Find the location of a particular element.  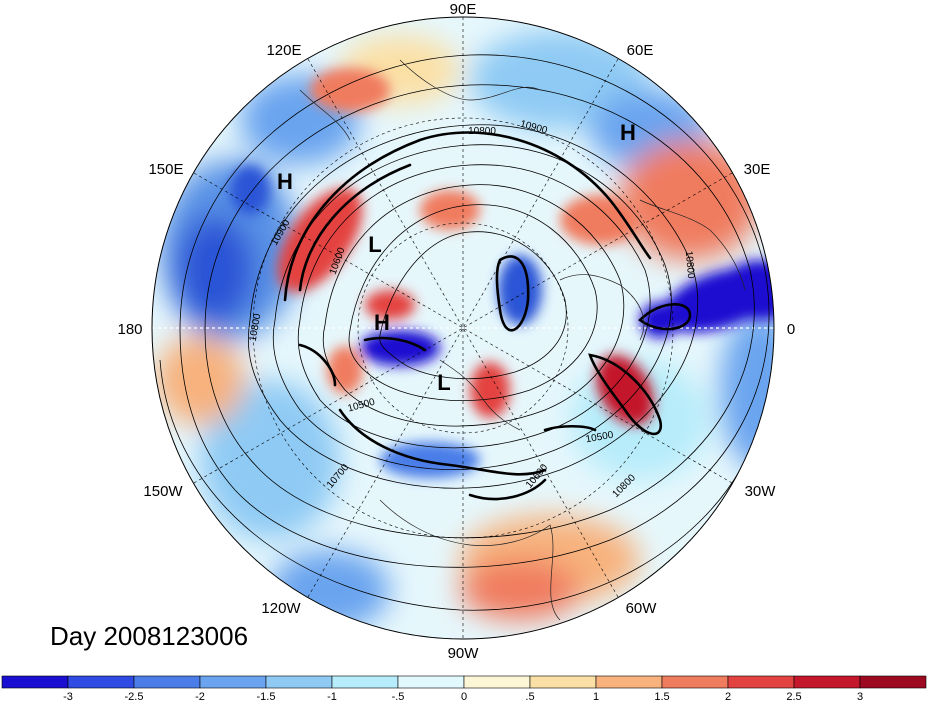

colorbar-tick-label: -1.5 is located at coordinates (266, 696).